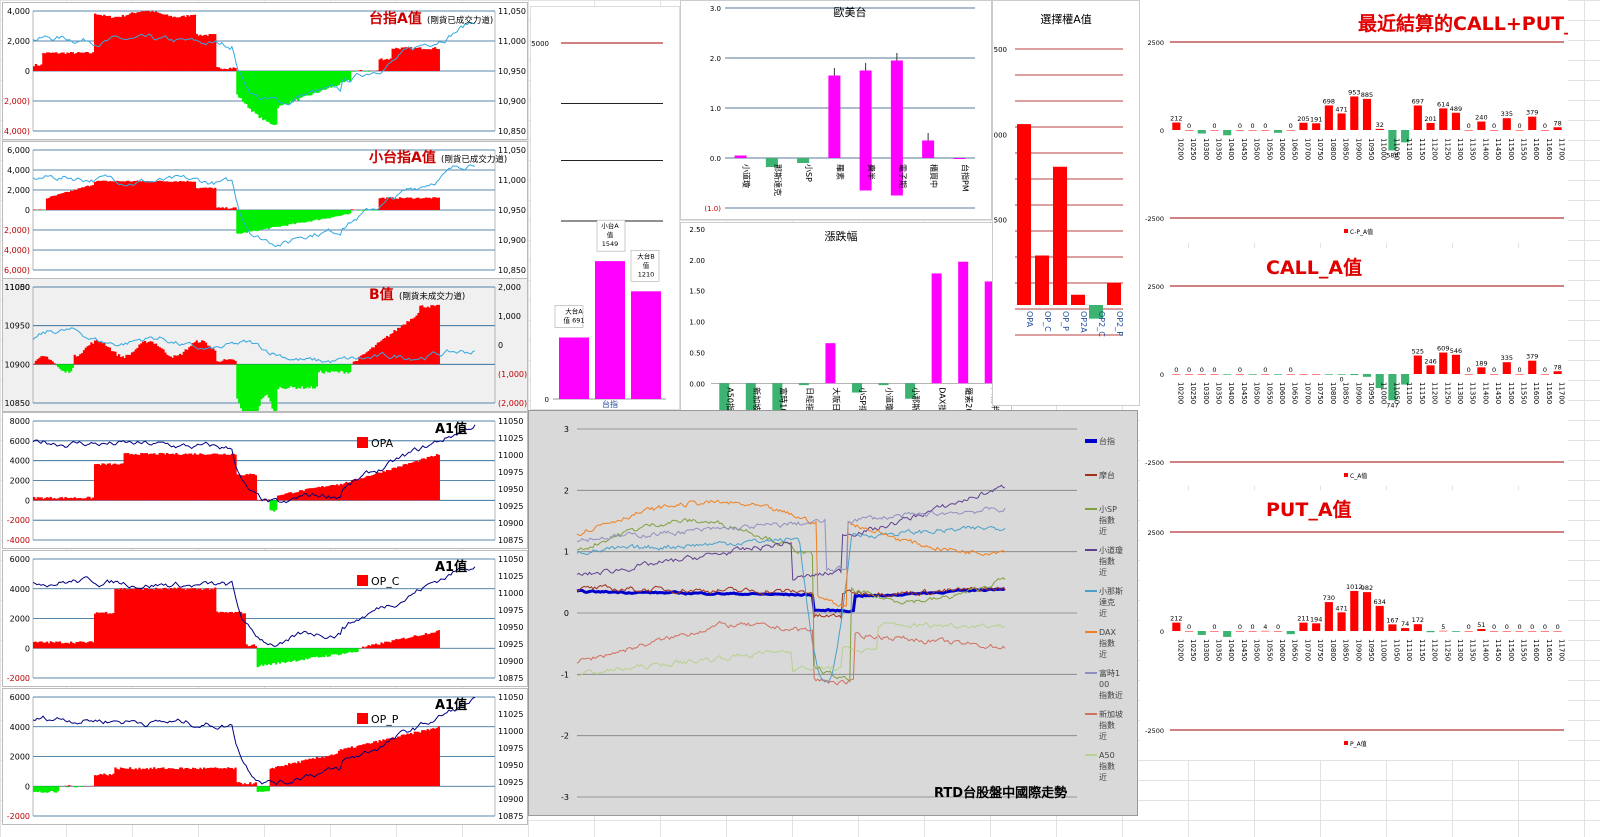  I want to click on data-label: 953, so click(1354, 92).